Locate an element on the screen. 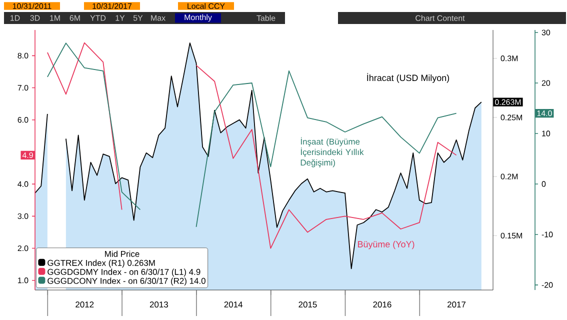 This screenshot has height=320, width=567. x-tick-label: 2016 is located at coordinates (382, 305).